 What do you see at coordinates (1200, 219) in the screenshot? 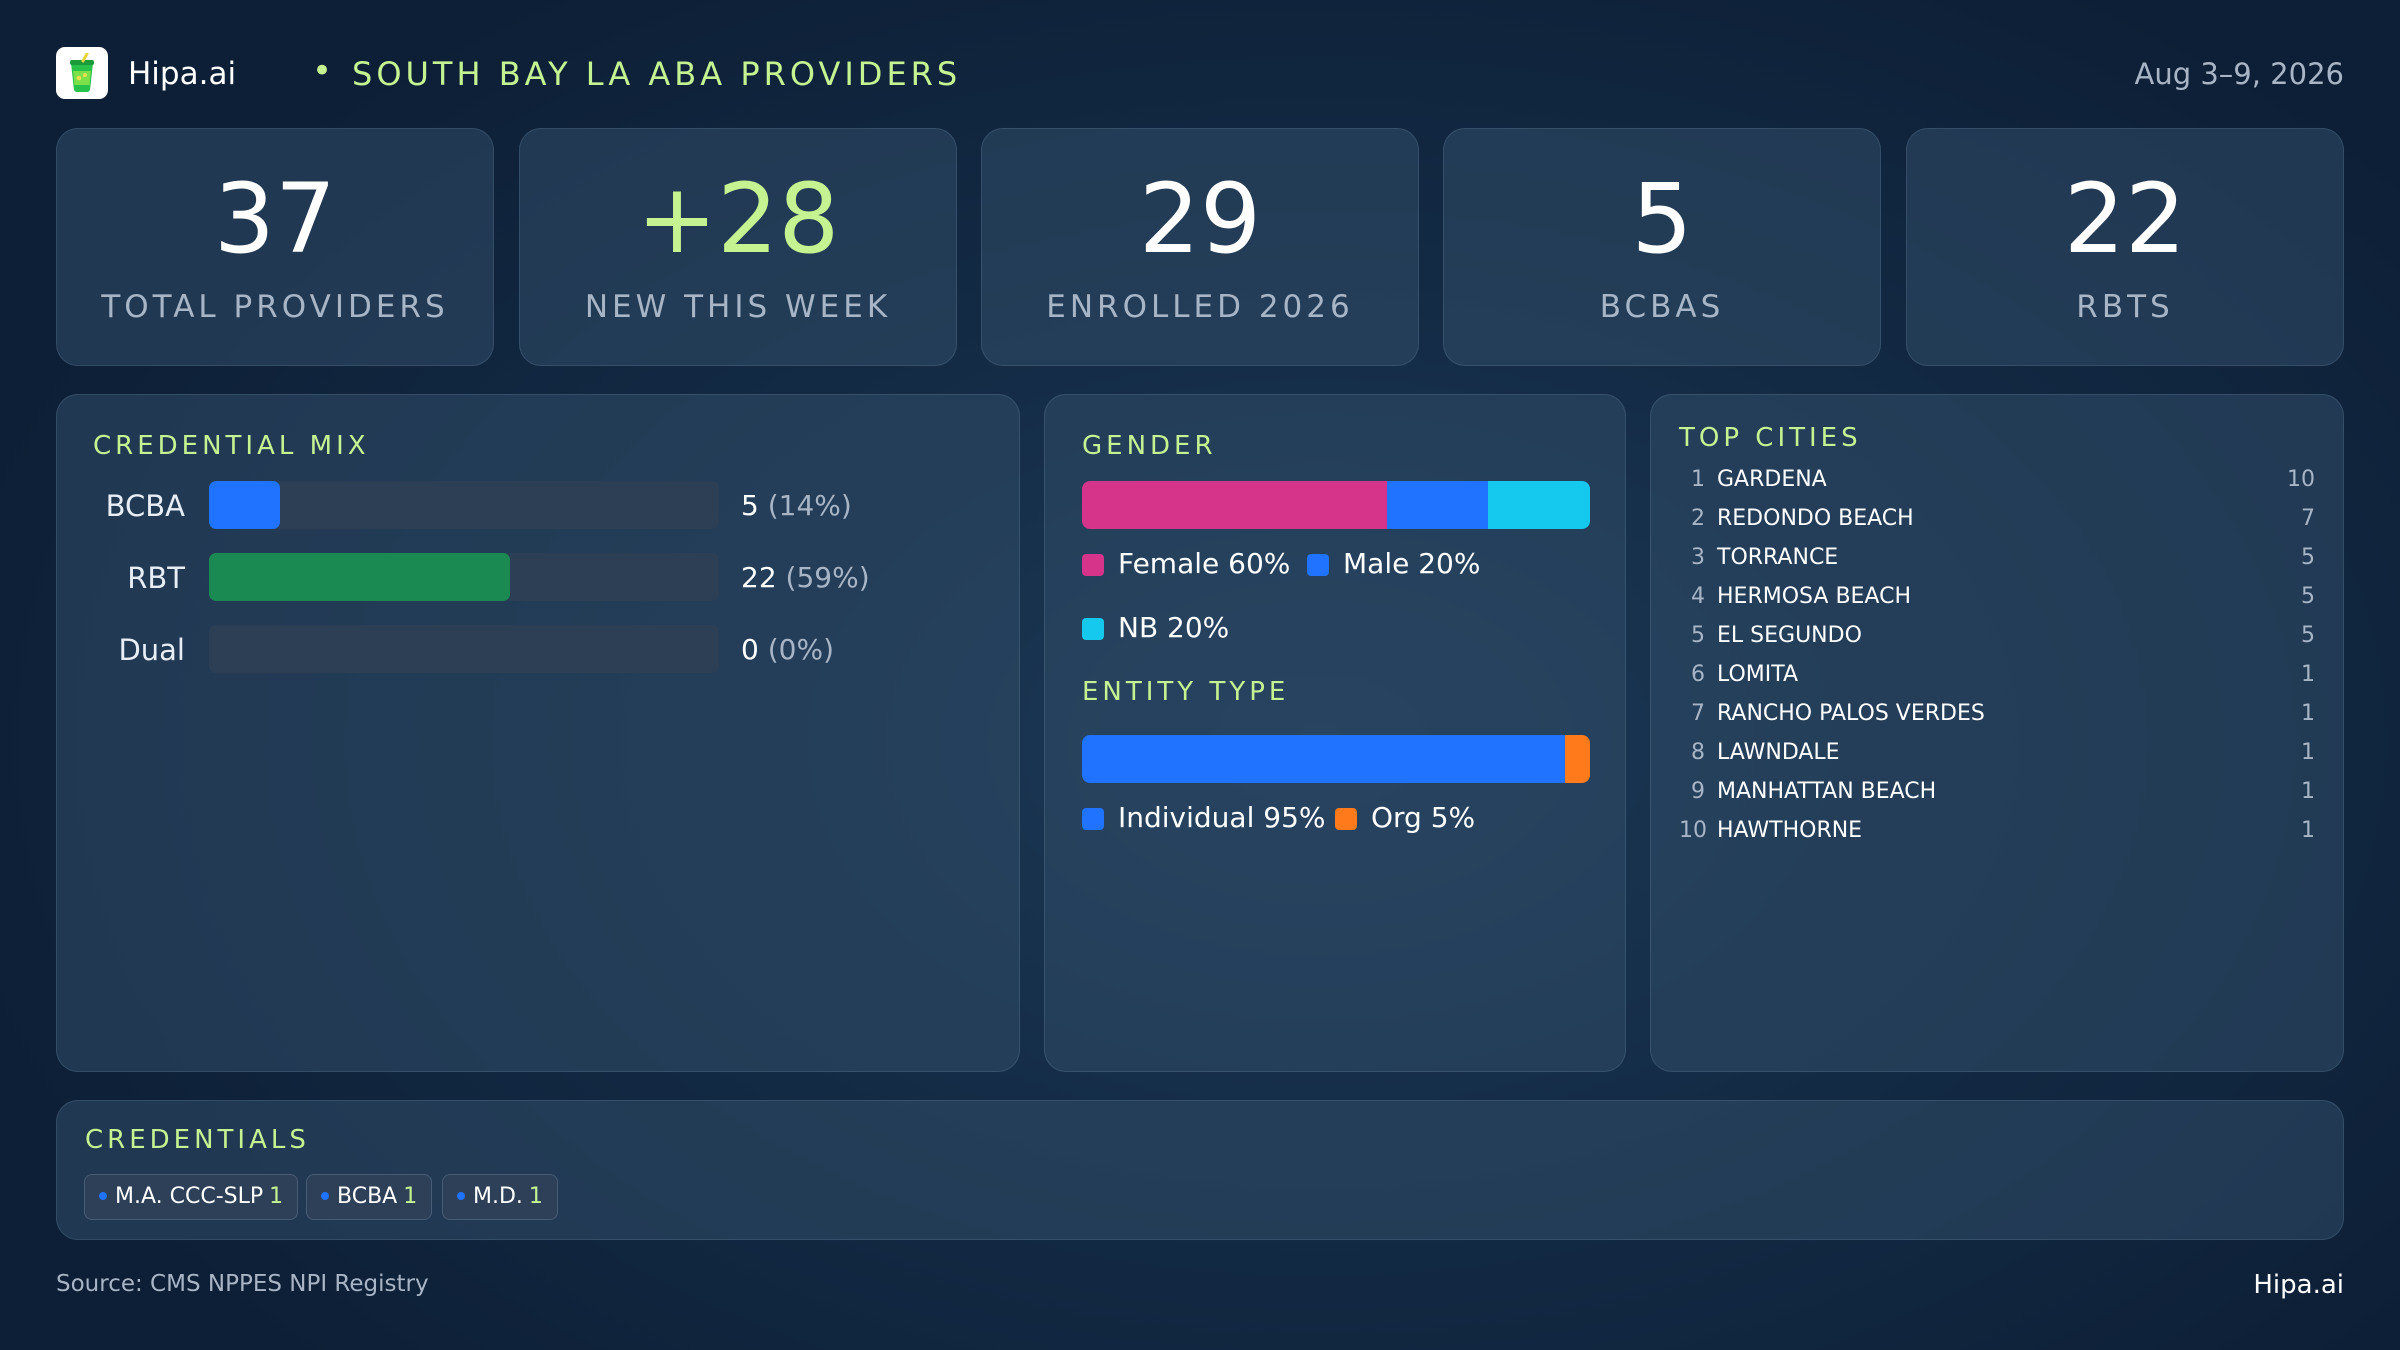
I see `kpi-value: 29` at bounding box center [1200, 219].